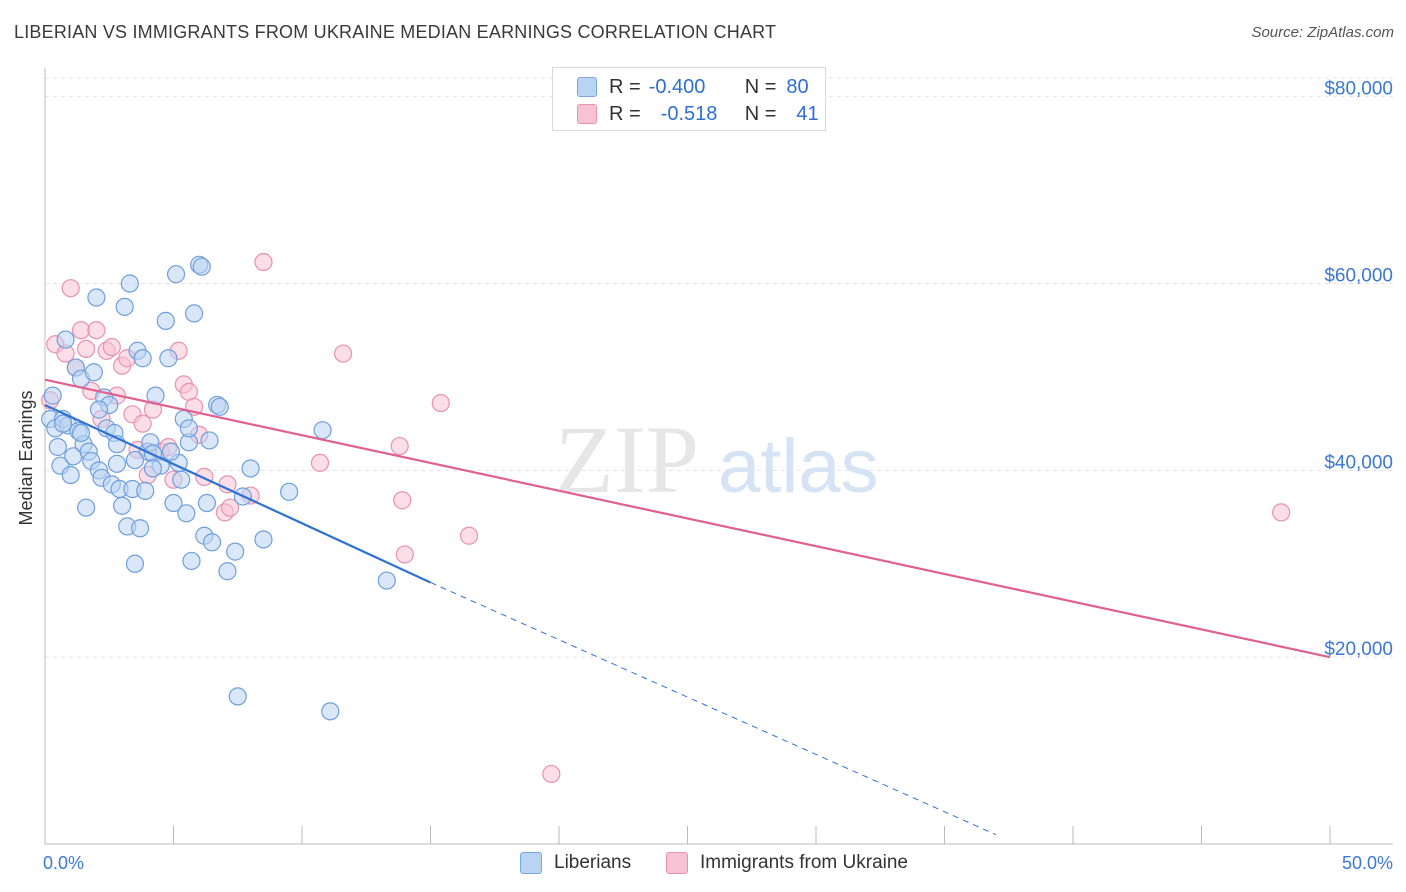 This screenshot has width=1406, height=892. I want to click on legend-row-liberians: R = -0.400 N = 80, so click(693, 87).